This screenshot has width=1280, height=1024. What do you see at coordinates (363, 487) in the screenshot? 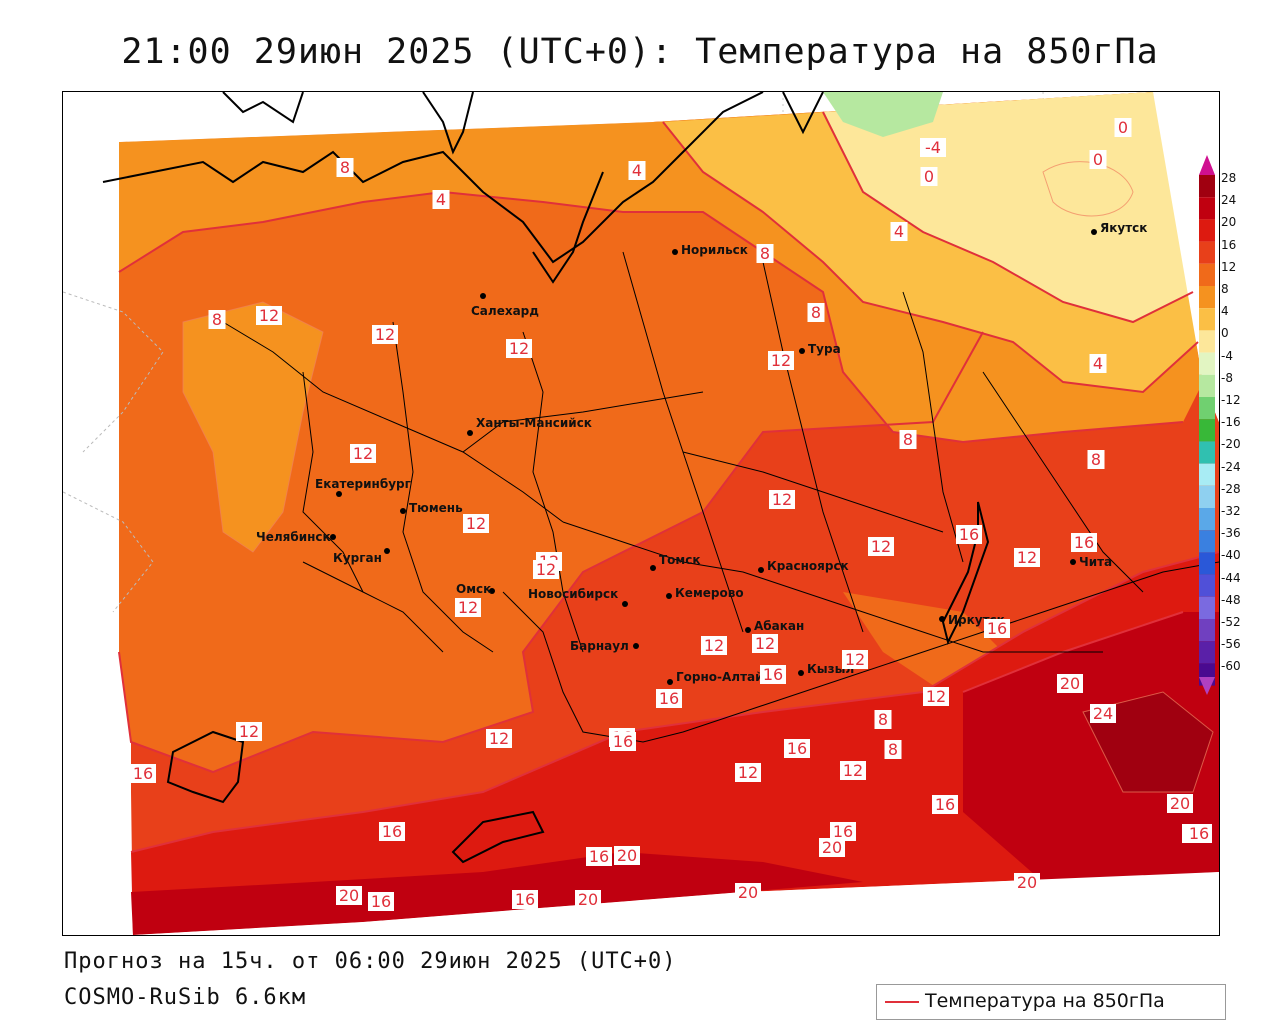
I see `city-yekaterinburg: Екатеринбург` at bounding box center [363, 487].